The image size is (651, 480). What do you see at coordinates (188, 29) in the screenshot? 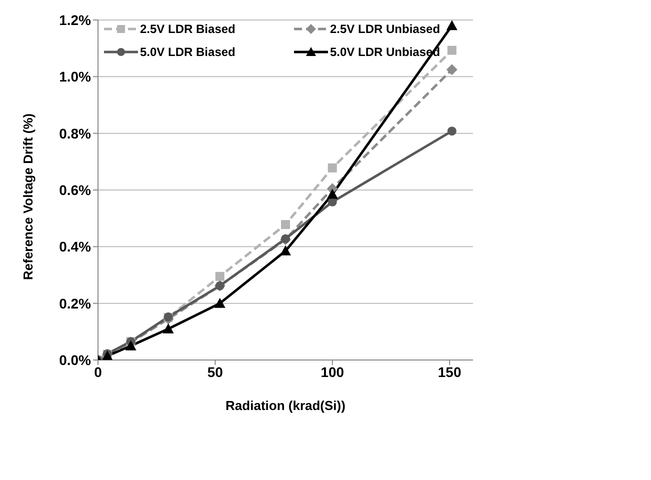
I see `legend-label: 2.5V LDR Biased` at bounding box center [188, 29].